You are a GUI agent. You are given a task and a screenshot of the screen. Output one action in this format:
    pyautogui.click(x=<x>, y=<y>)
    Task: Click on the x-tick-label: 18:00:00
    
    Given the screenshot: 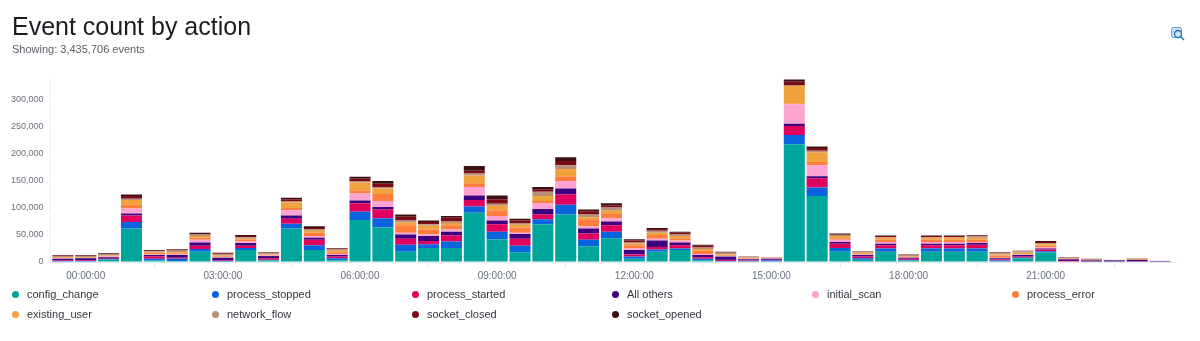 What is the action you would take?
    pyautogui.click(x=909, y=275)
    